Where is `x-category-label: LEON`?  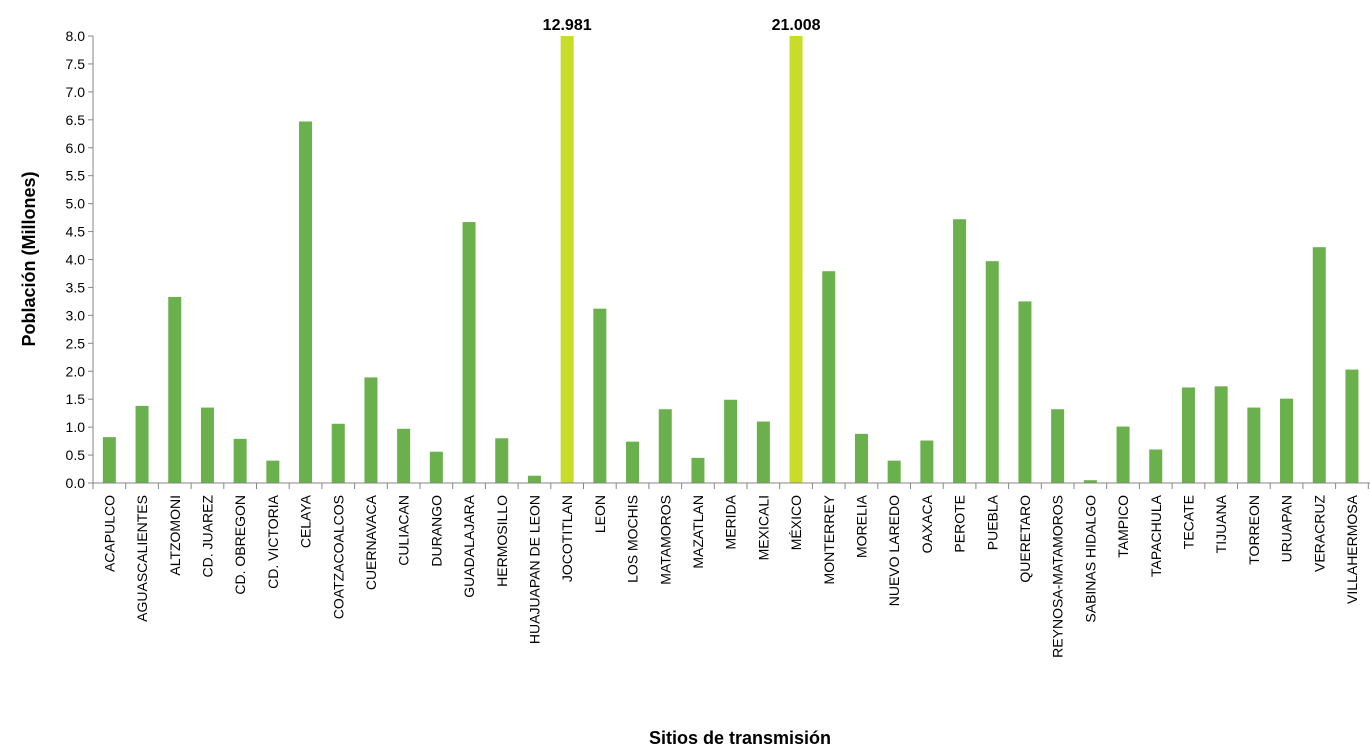
x-category-label: LEON is located at coordinates (600, 514).